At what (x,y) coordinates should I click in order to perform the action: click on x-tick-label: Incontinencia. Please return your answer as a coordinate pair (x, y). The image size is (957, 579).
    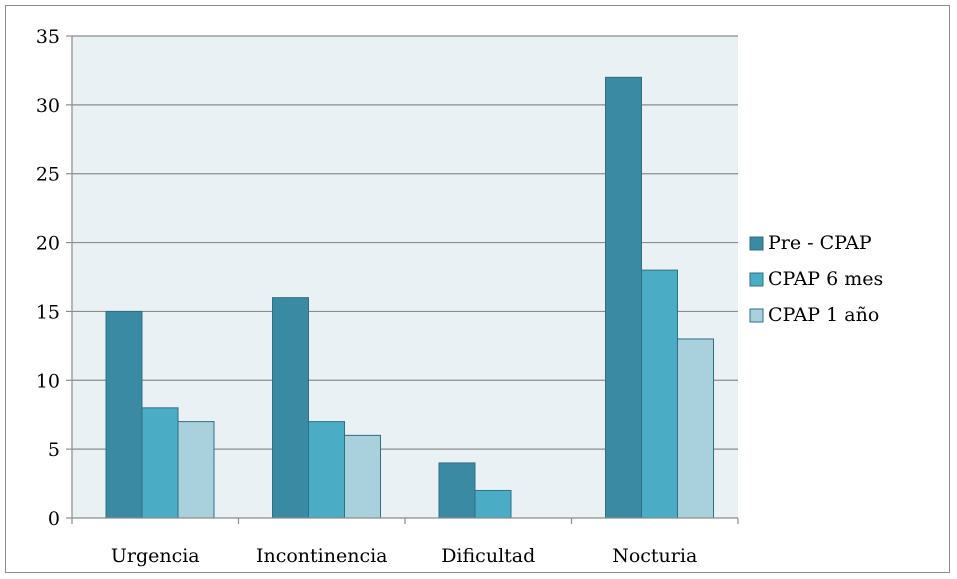
    Looking at the image, I should click on (322, 556).